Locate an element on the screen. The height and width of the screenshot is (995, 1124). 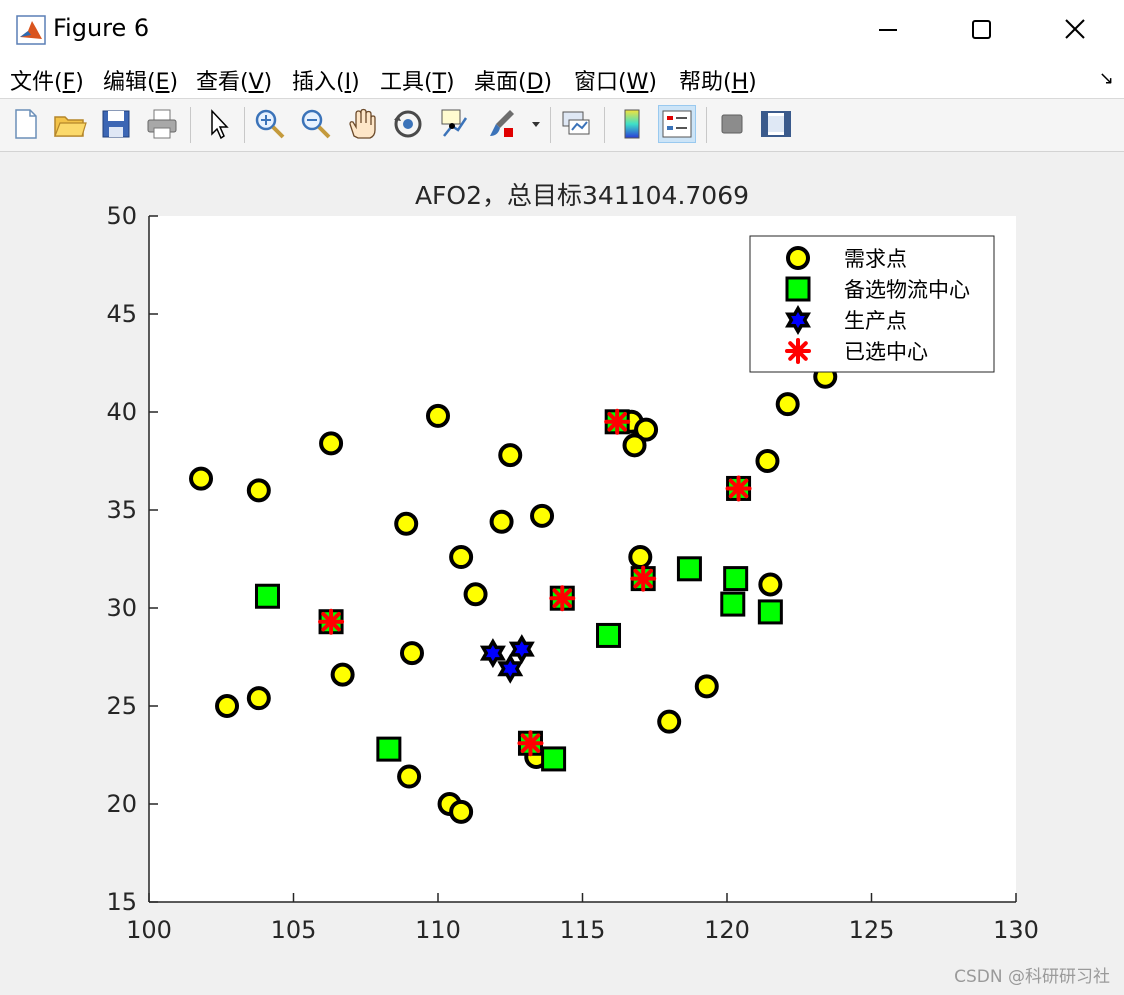
menu-tools: 工具(T) is located at coordinates (417, 80).